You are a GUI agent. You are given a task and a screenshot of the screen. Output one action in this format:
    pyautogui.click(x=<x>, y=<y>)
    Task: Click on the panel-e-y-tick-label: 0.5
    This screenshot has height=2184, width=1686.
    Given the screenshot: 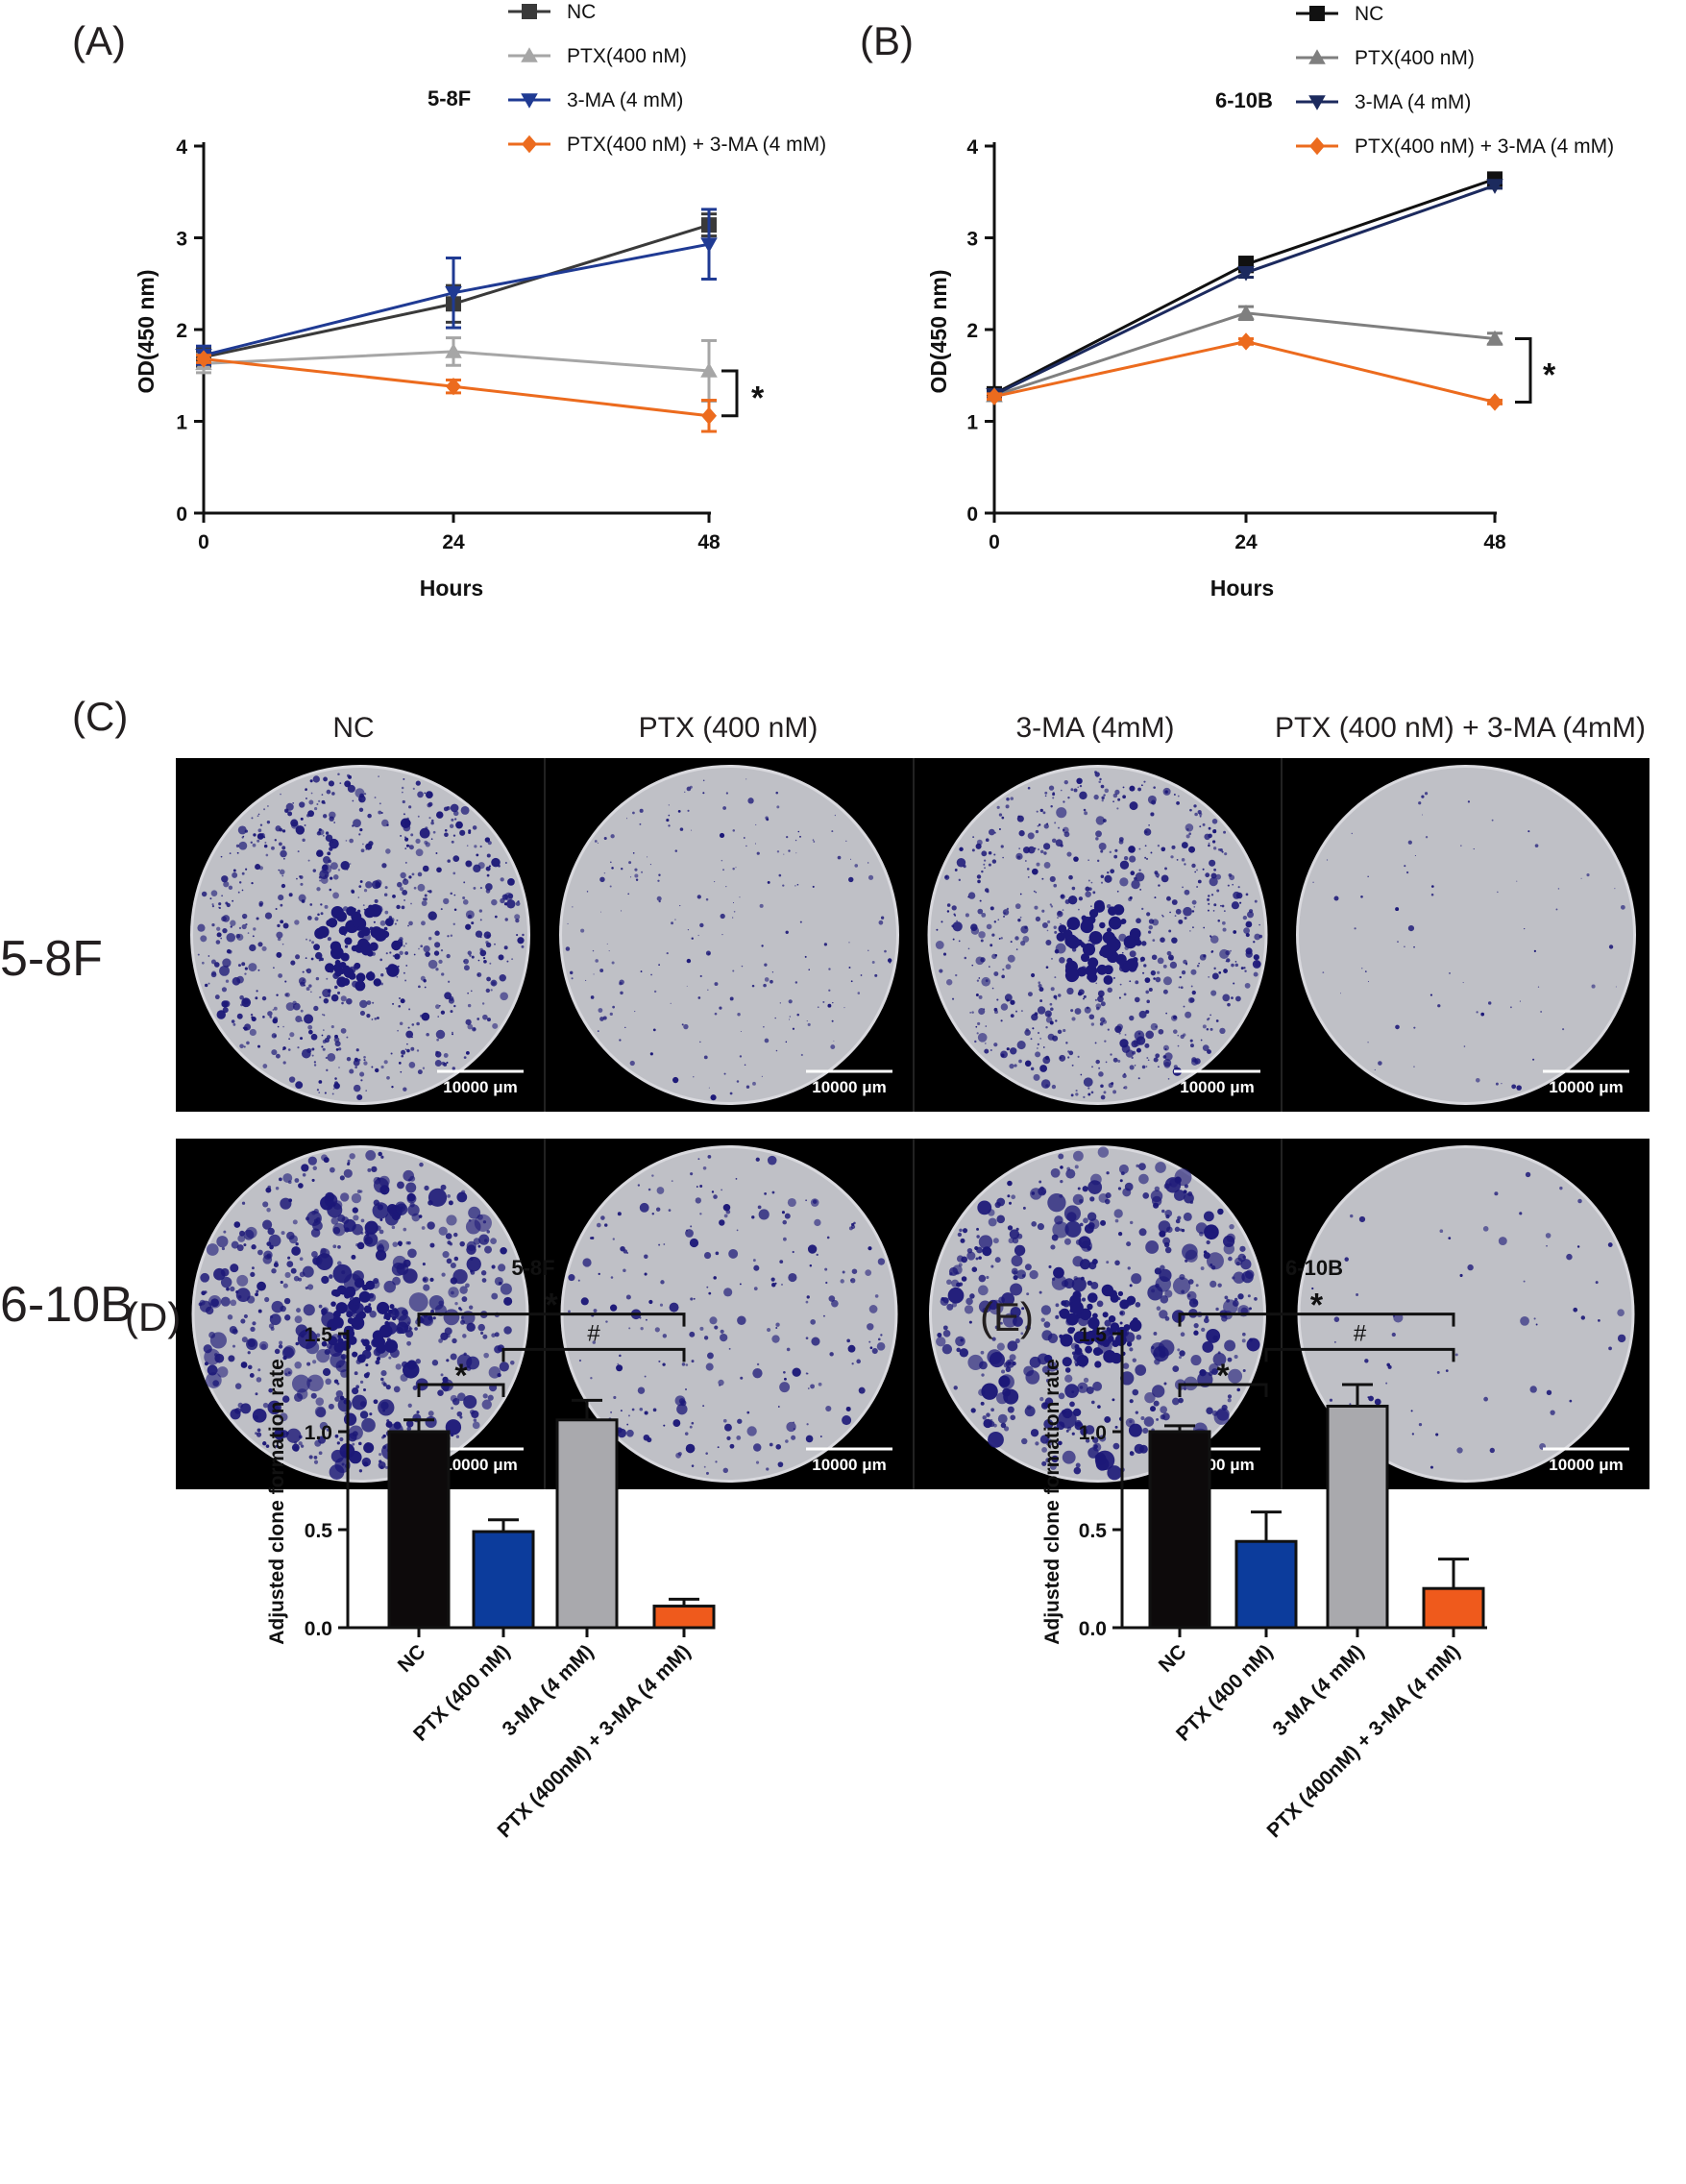 What is the action you would take?
    pyautogui.click(x=1093, y=1531)
    